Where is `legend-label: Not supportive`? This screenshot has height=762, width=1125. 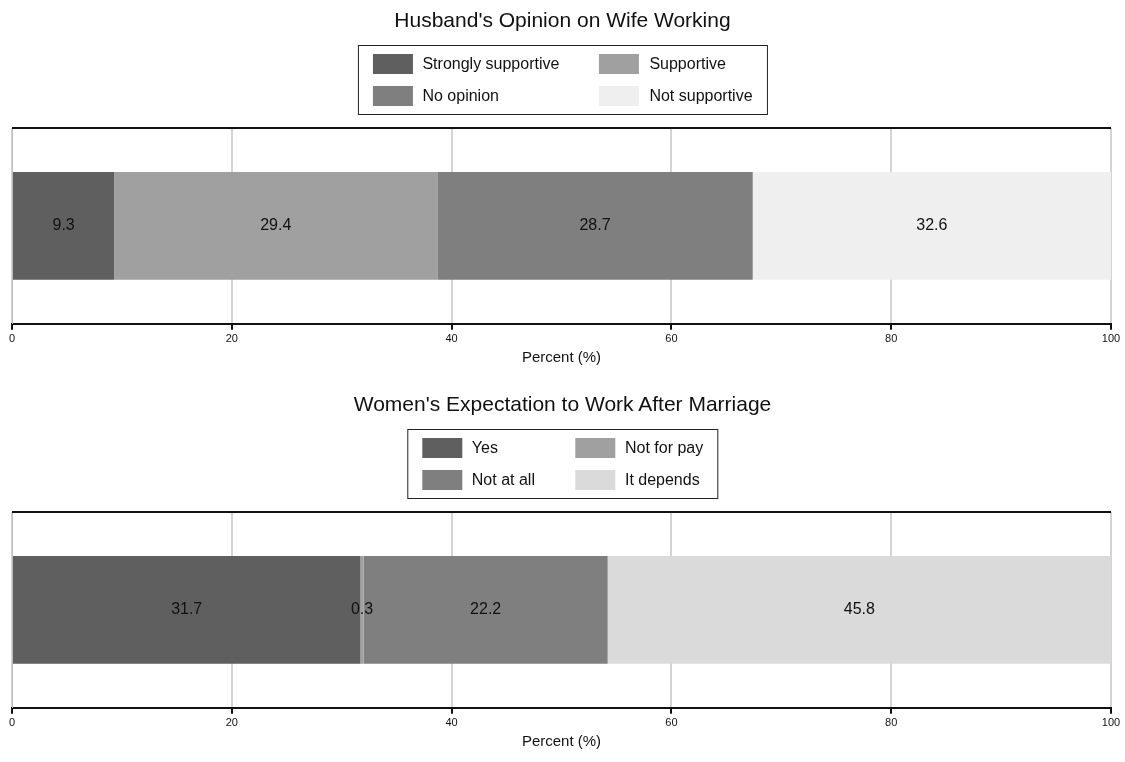 legend-label: Not supportive is located at coordinates (701, 96).